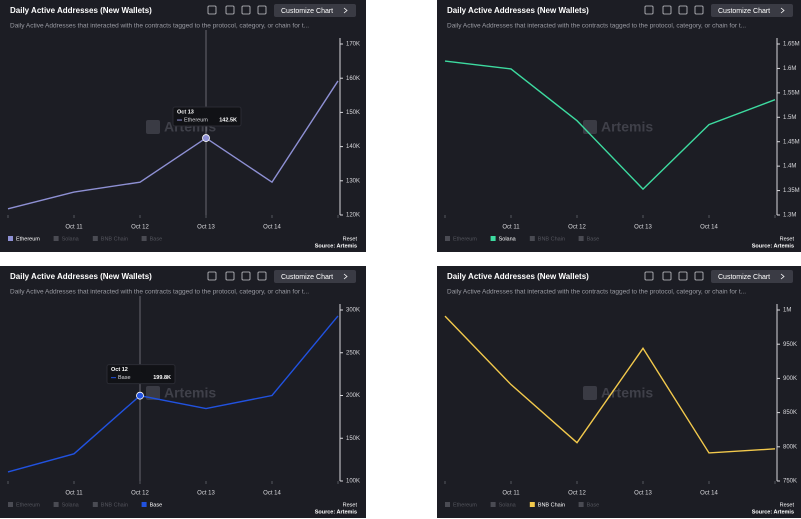  I want to click on y-tick-label: 300K, so click(353, 311).